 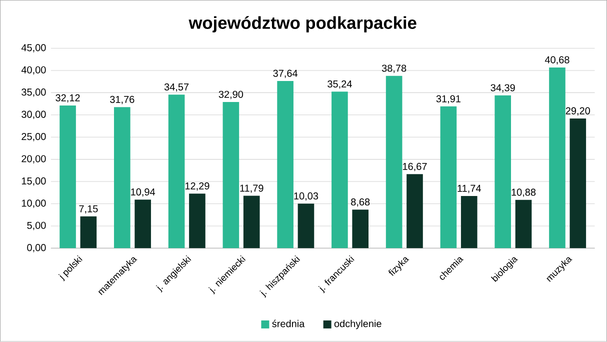 I want to click on data-label: 29,20, so click(x=578, y=111).